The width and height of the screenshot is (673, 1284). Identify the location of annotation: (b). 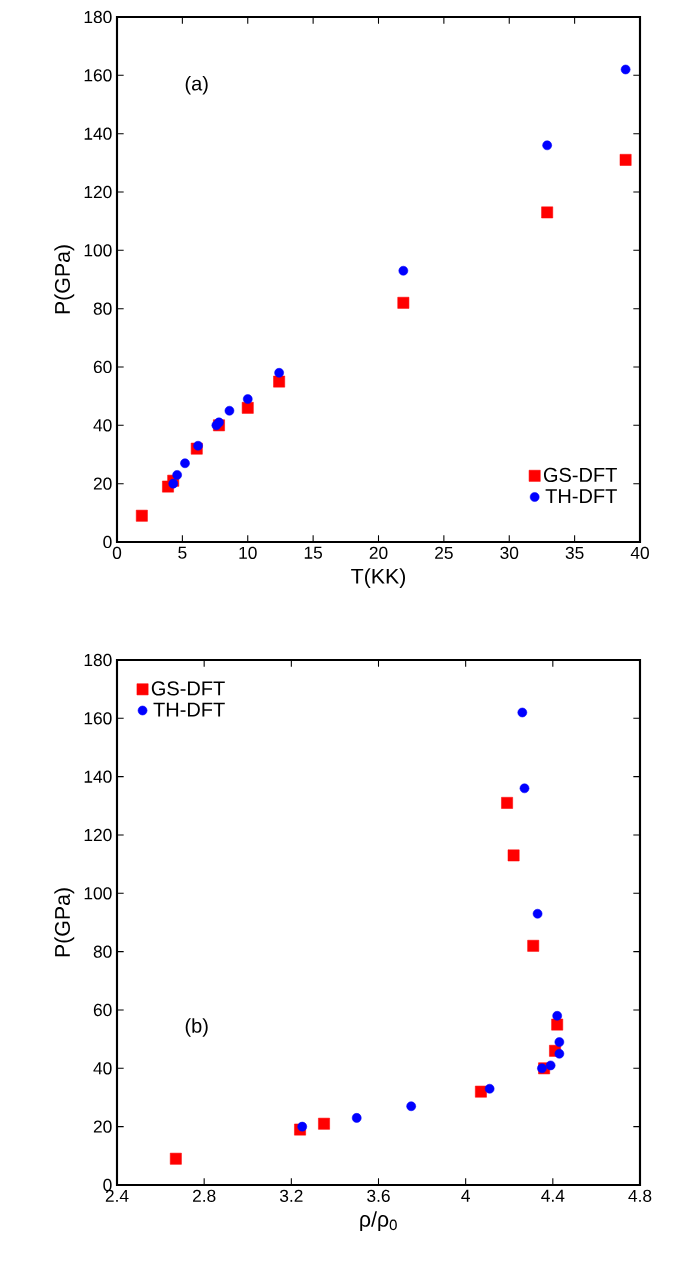
(196, 1027).